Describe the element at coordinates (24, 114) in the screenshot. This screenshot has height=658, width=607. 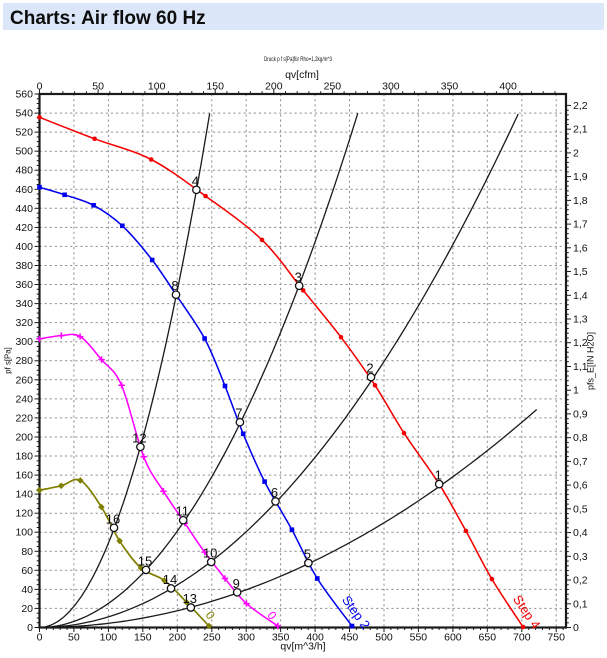
I see `svg-text: 540` at that location.